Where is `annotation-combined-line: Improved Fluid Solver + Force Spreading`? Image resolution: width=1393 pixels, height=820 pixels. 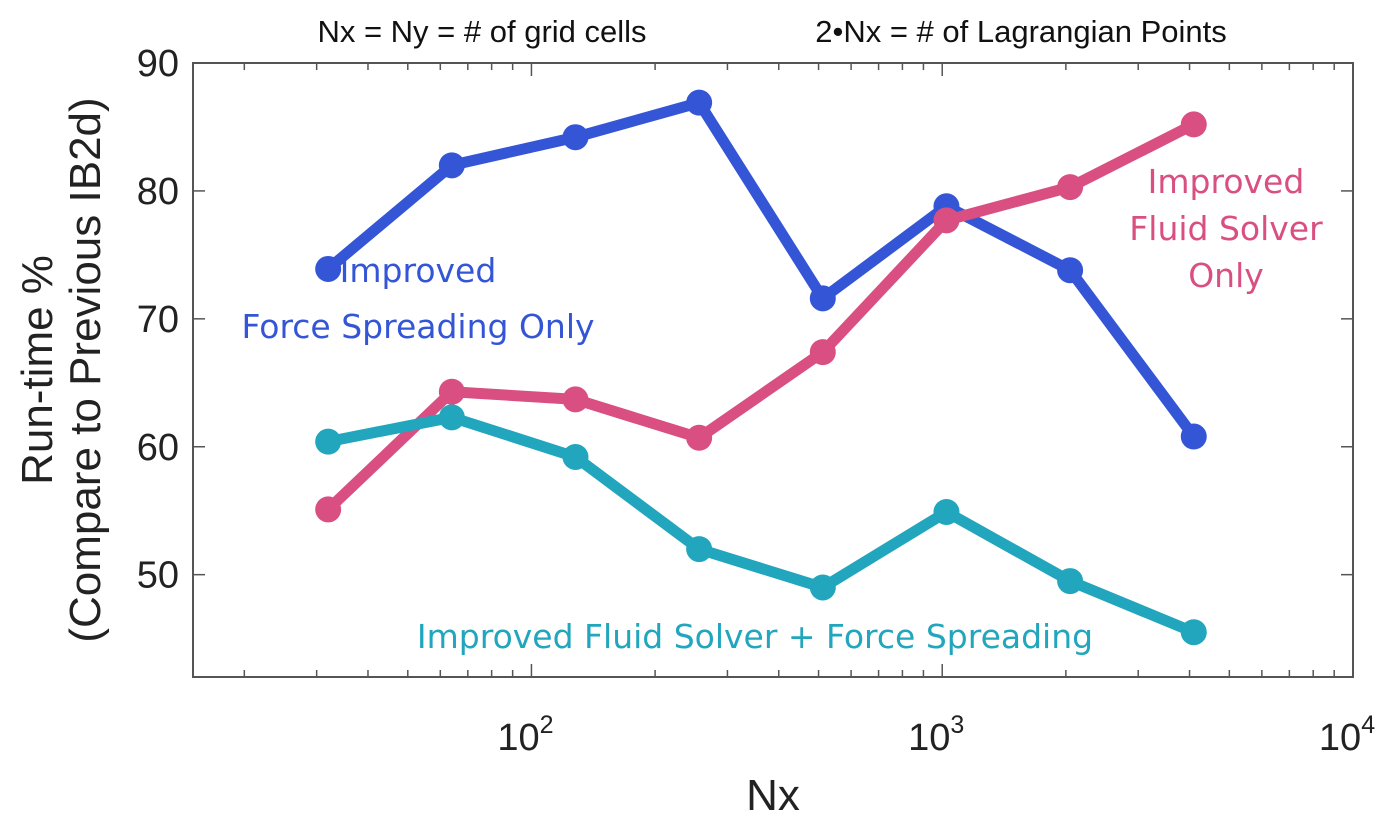
annotation-combined-line: Improved Fluid Solver + Force Spreading is located at coordinates (755, 636).